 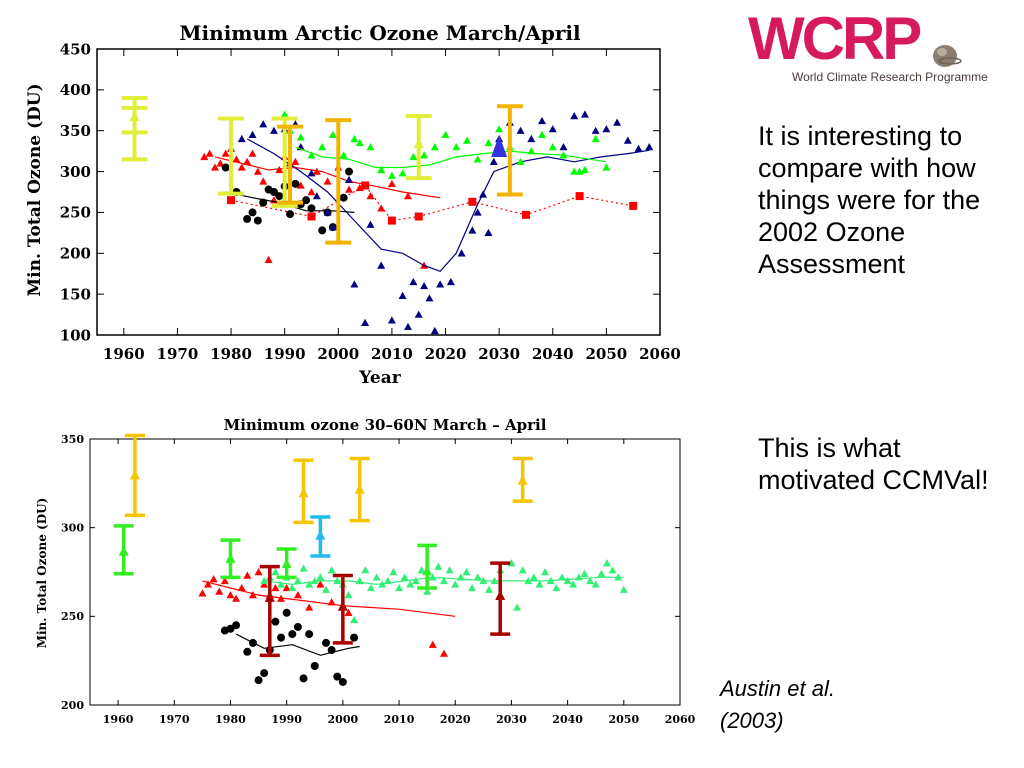 I want to click on y-tick-label: 250, so click(x=72, y=616).